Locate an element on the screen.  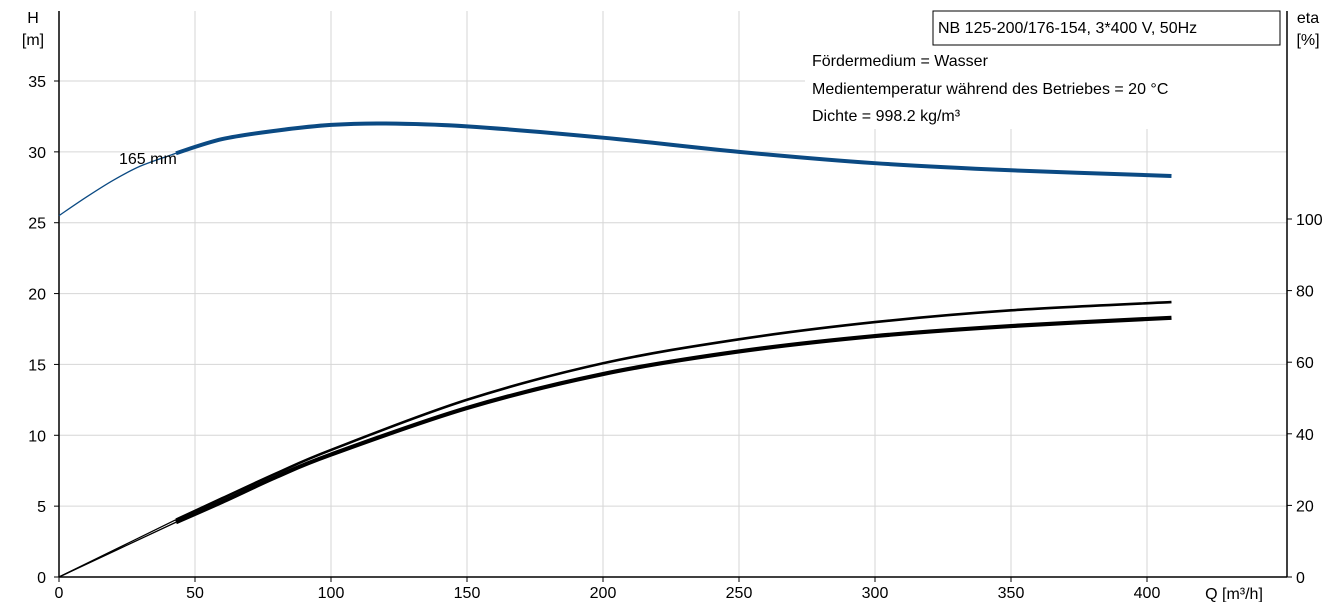
y-left-axis-unit: [m] is located at coordinates (33, 40).